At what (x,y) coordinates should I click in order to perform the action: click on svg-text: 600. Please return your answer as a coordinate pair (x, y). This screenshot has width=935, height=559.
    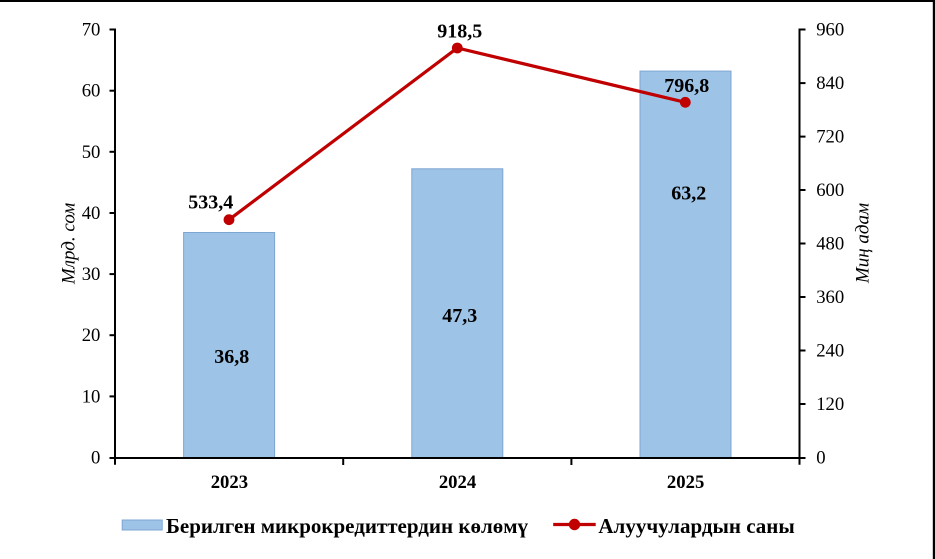
    Looking at the image, I should click on (830, 190).